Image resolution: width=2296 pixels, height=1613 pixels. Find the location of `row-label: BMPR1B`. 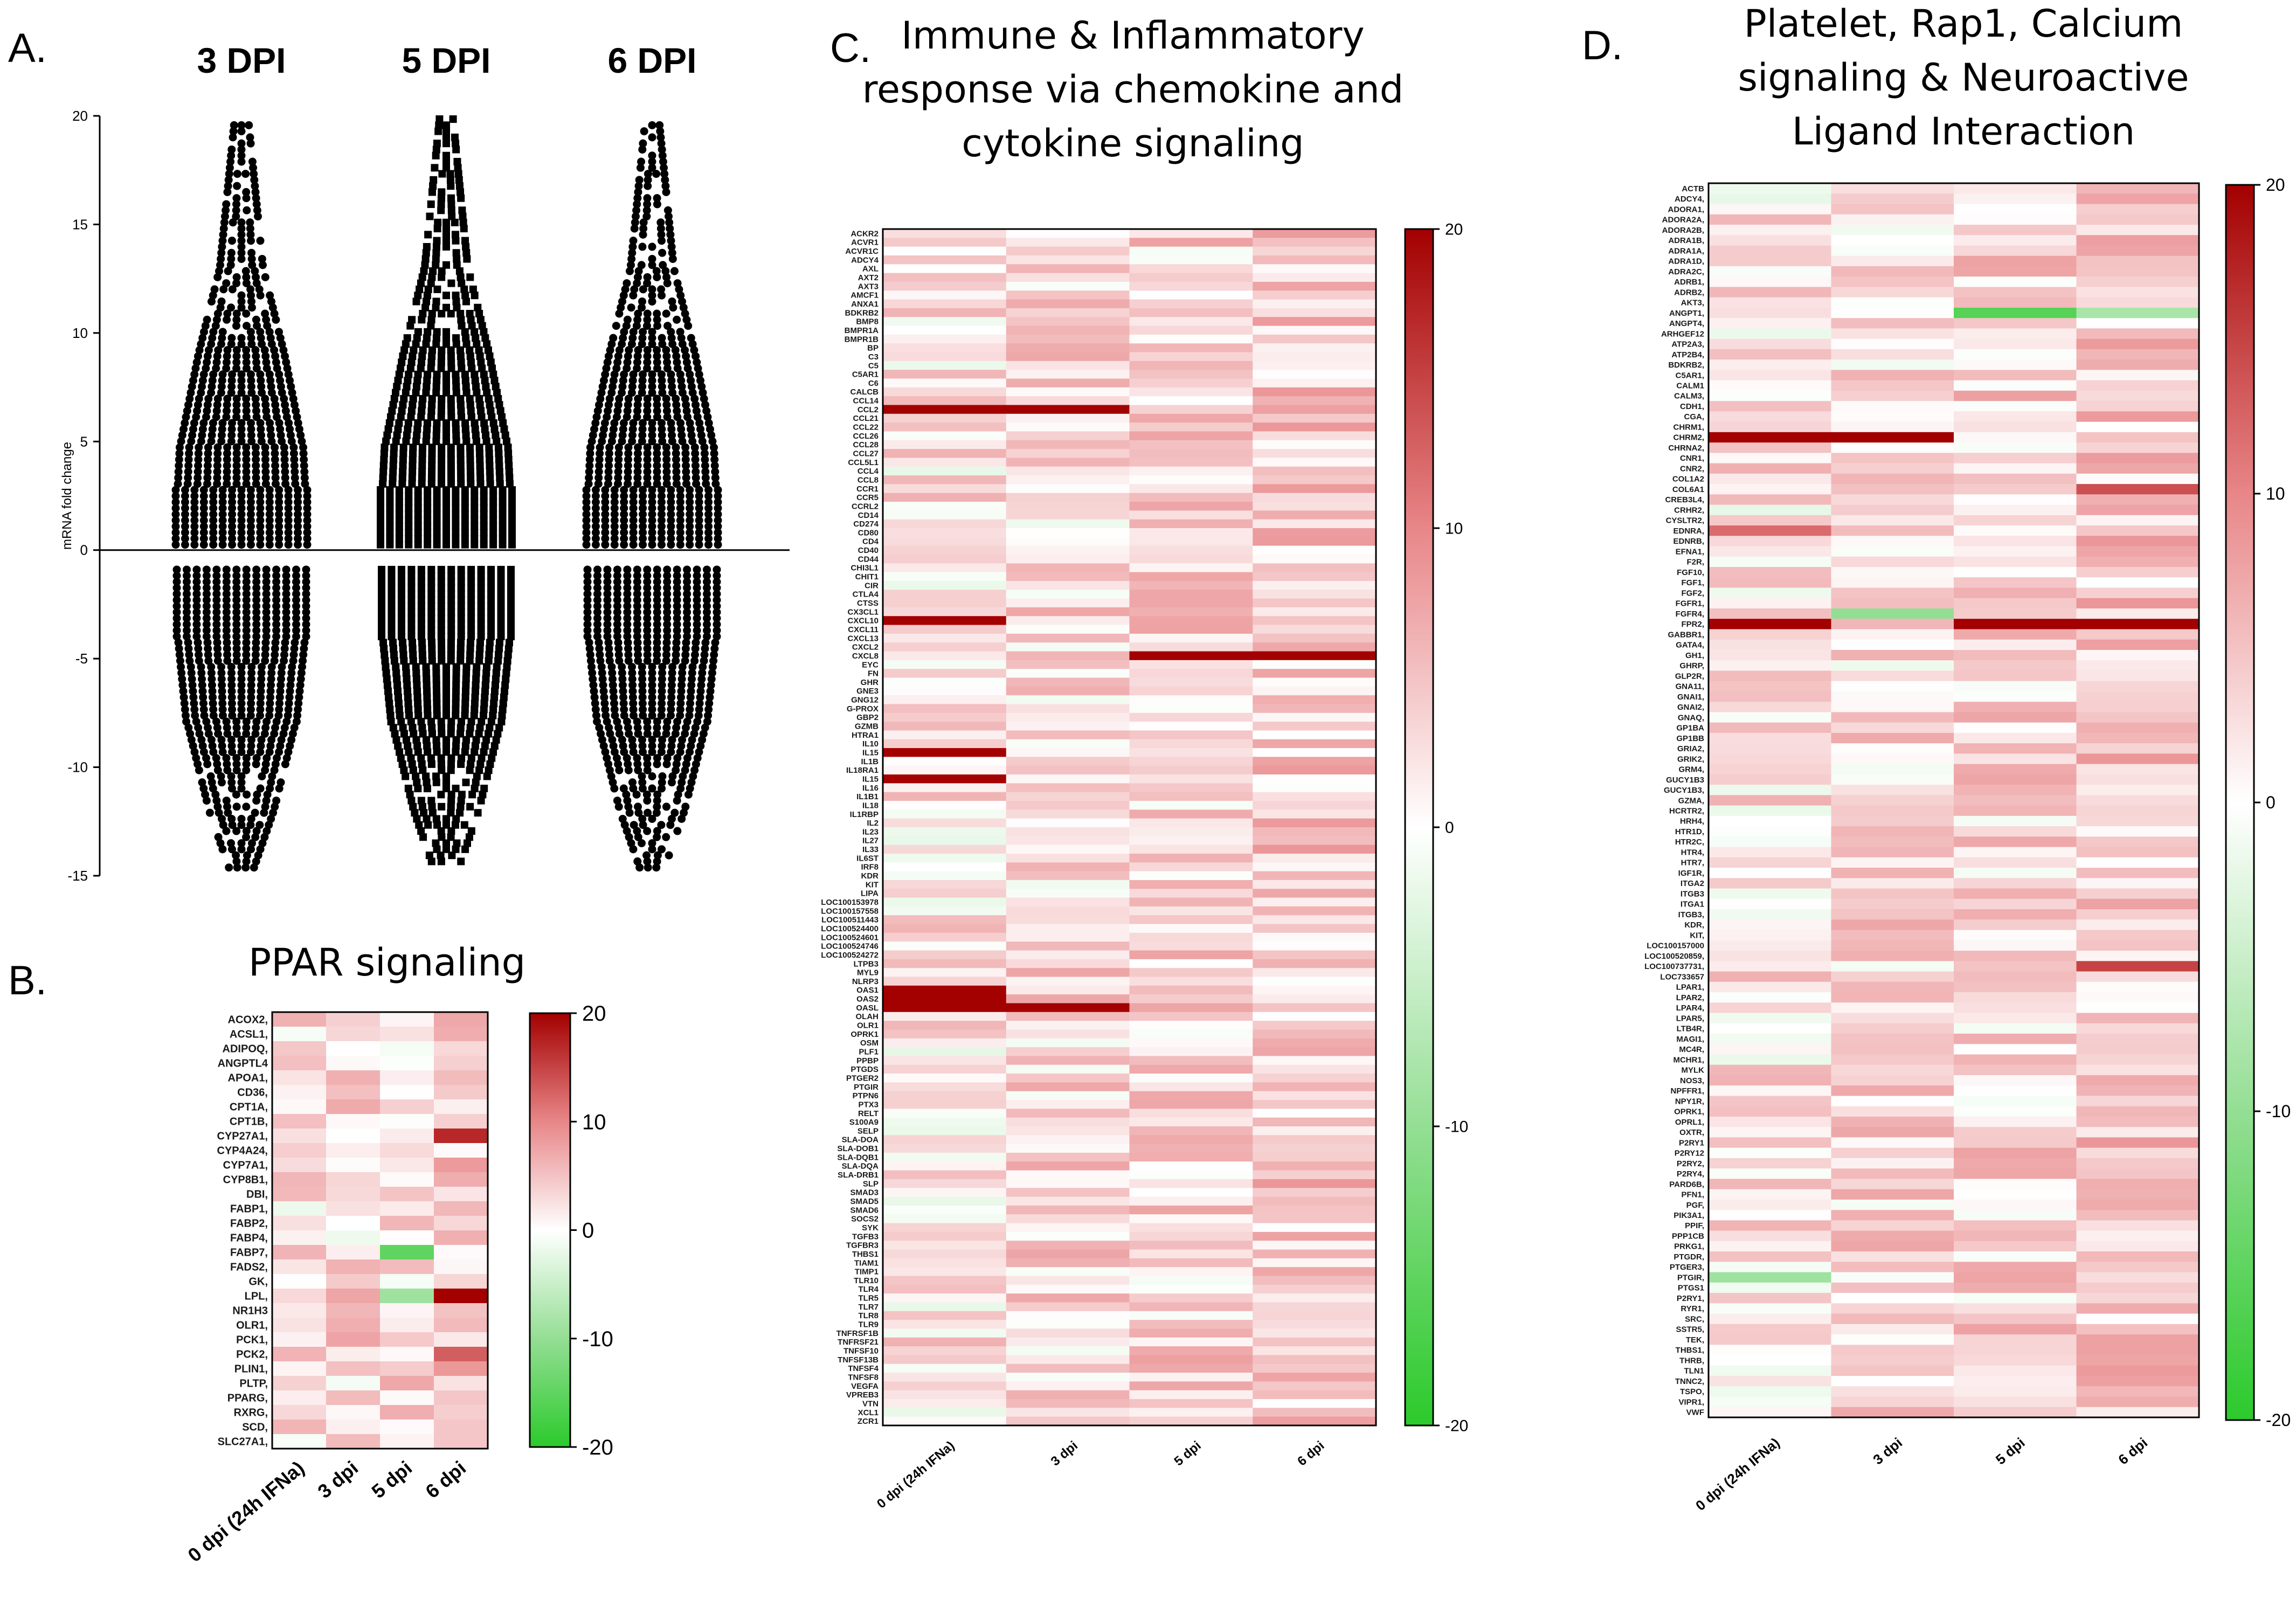

row-label: BMPR1B is located at coordinates (862, 340).